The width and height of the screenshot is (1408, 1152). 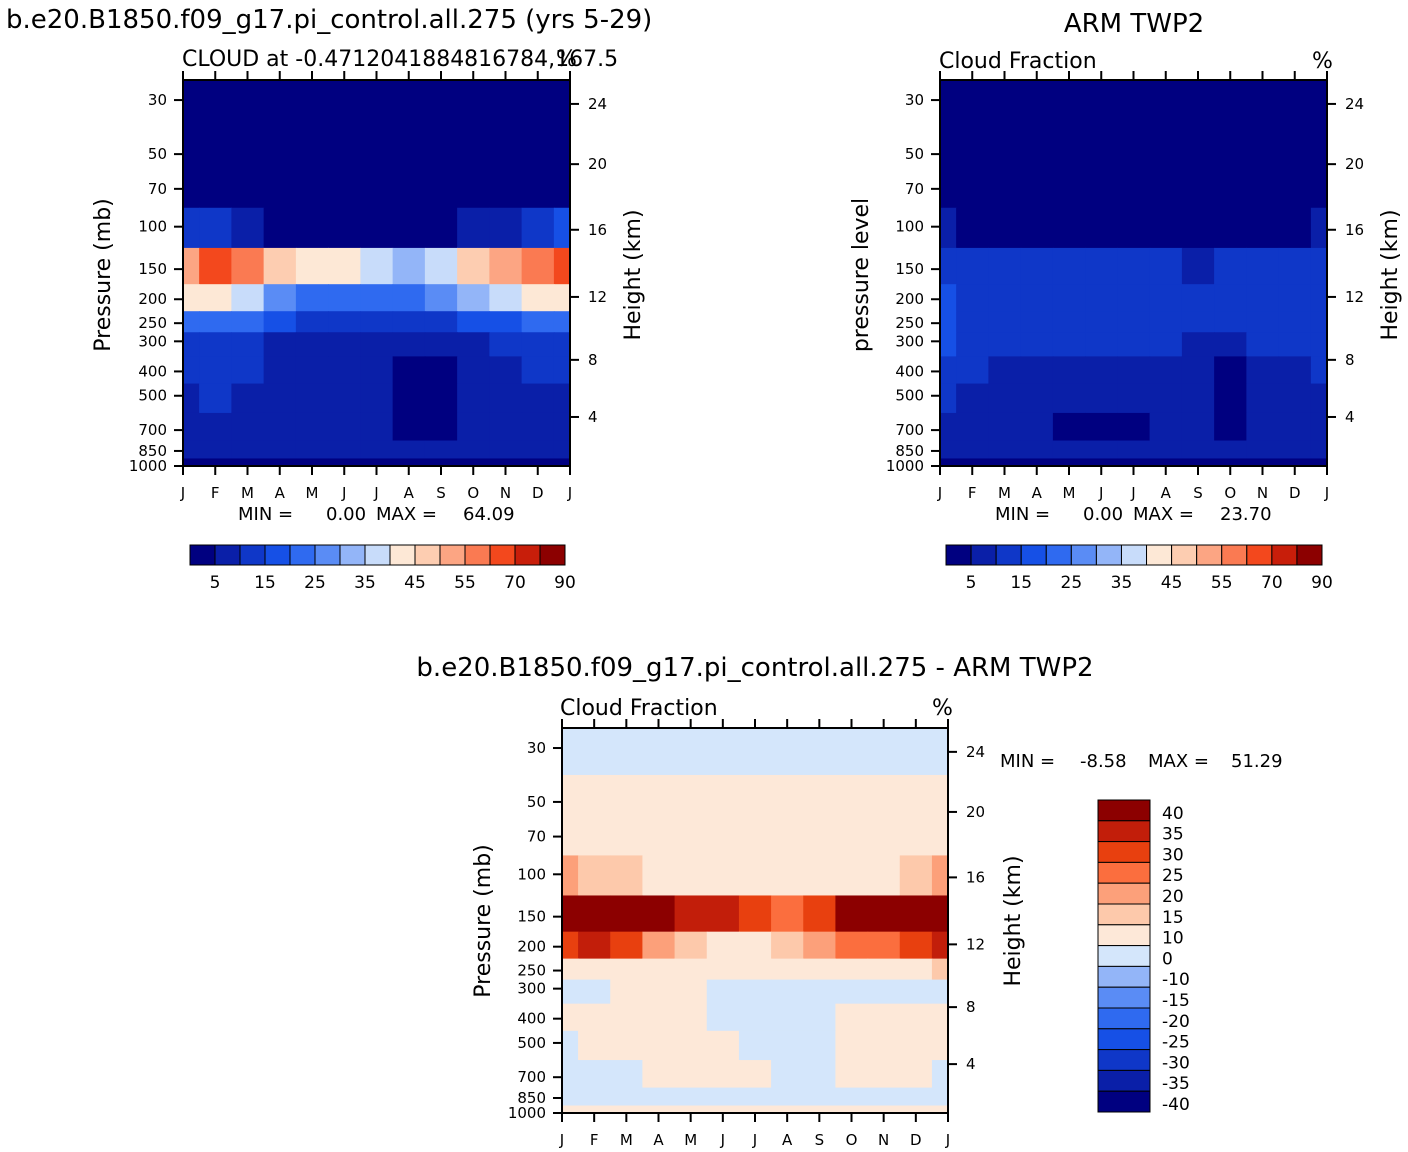 I want to click on diff-y-tick-label-pressure: 850, so click(x=531, y=1098).